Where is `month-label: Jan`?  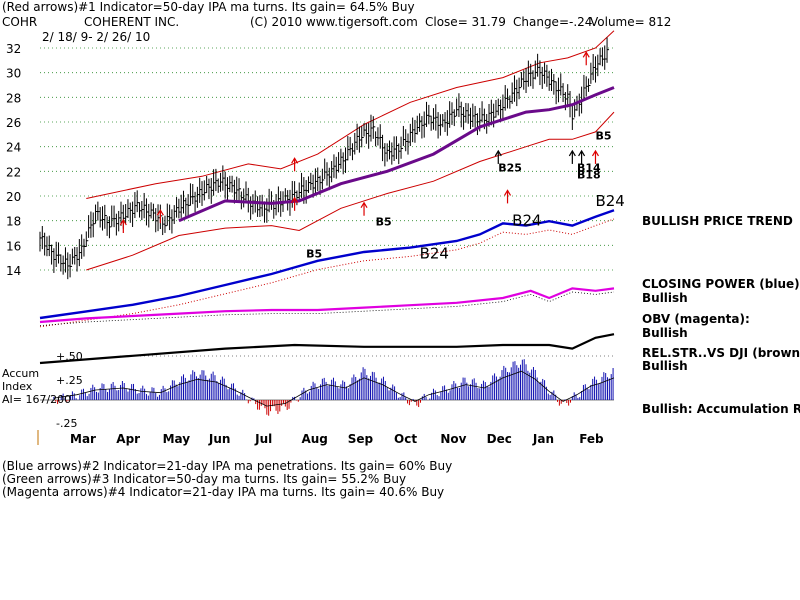 month-label: Jan is located at coordinates (543, 439).